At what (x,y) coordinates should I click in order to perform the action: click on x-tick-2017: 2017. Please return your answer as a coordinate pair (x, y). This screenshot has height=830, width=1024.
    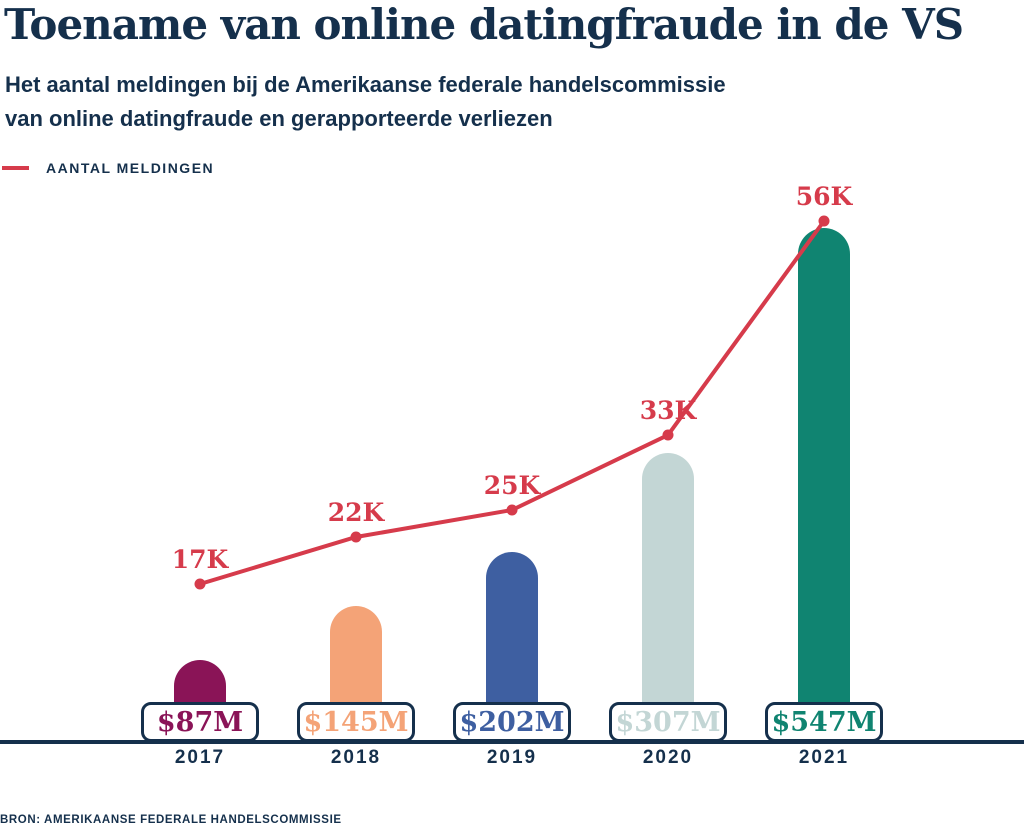
    Looking at the image, I should click on (200, 757).